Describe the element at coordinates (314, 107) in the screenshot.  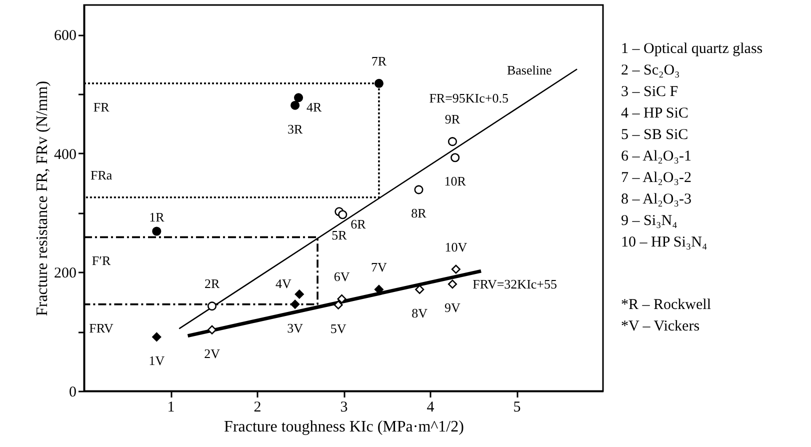
I see `annotation: 4R` at that location.